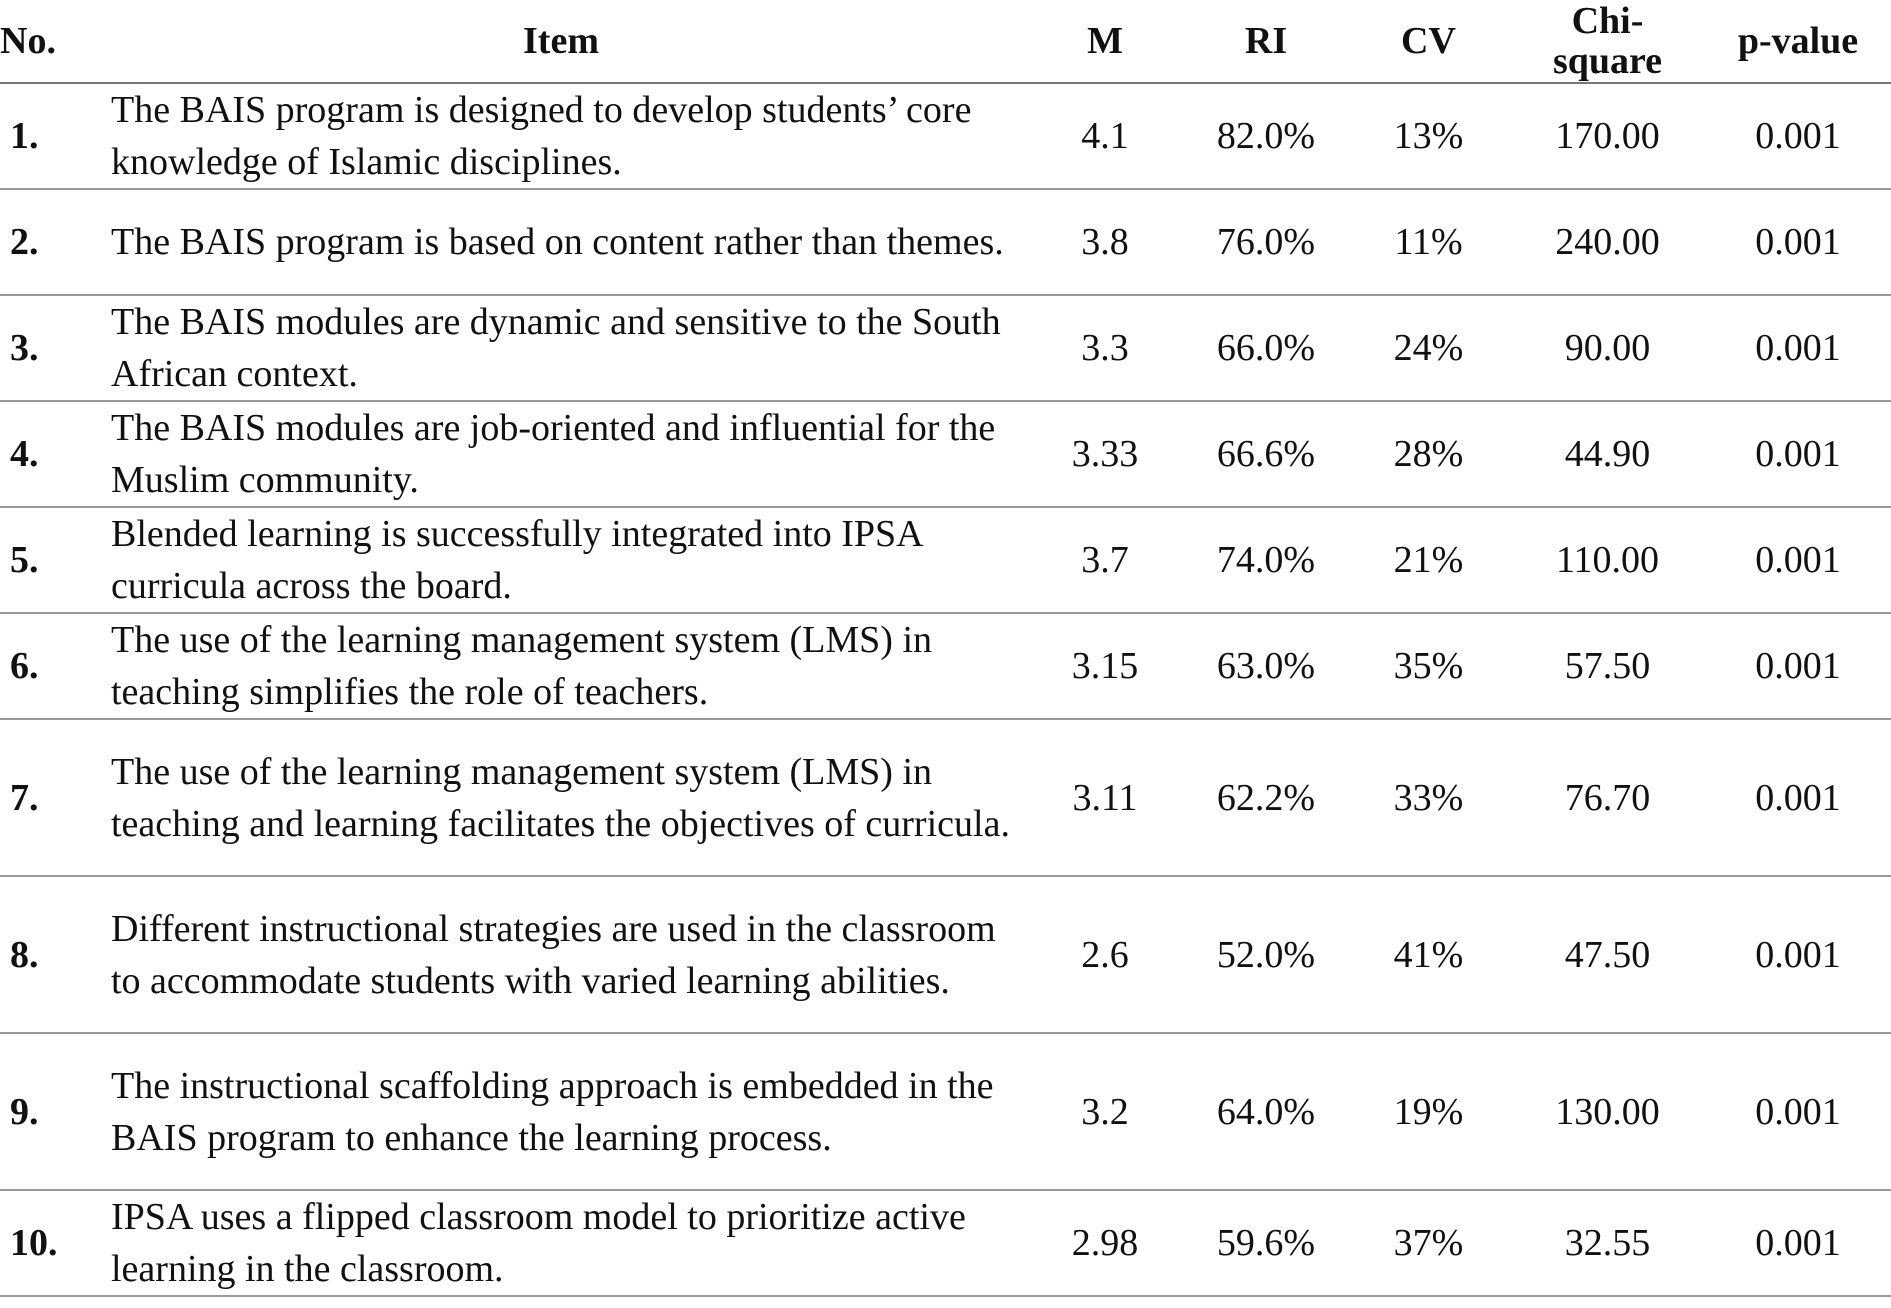  Describe the element at coordinates (1607, 348) in the screenshot. I see `cell: 90.00` at that location.